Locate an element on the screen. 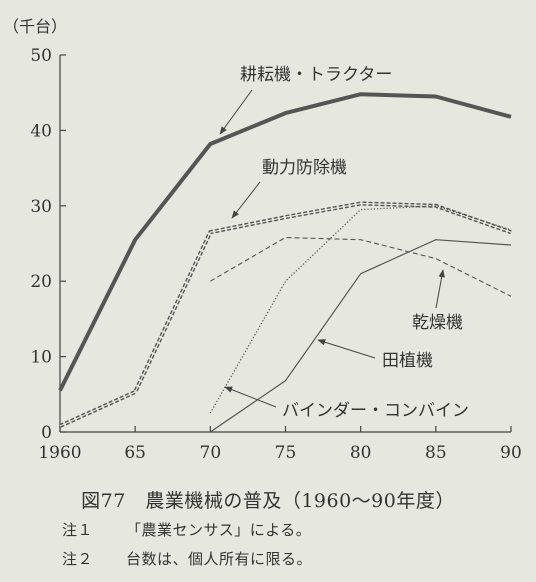 The width and height of the screenshot is (536, 582). x-tick-label-1965: 65 is located at coordinates (135, 453).